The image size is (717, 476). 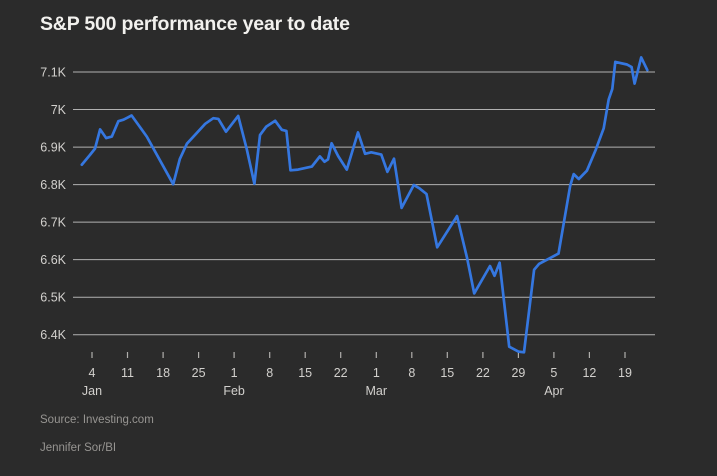 What do you see at coordinates (53, 298) in the screenshot?
I see `y-axis-label: 6.5K` at bounding box center [53, 298].